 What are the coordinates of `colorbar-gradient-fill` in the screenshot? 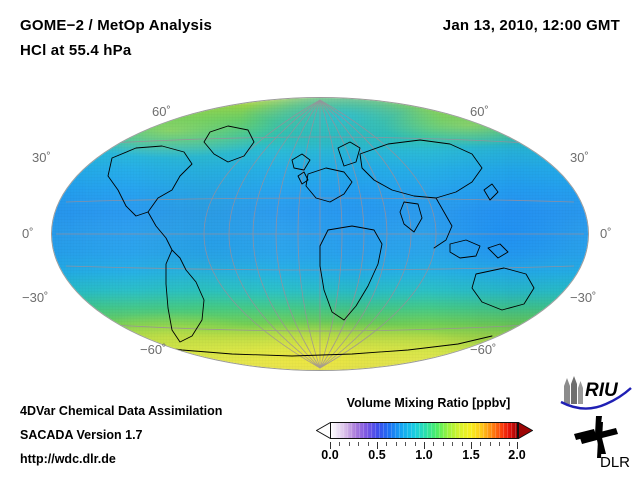 It's located at (424, 430).